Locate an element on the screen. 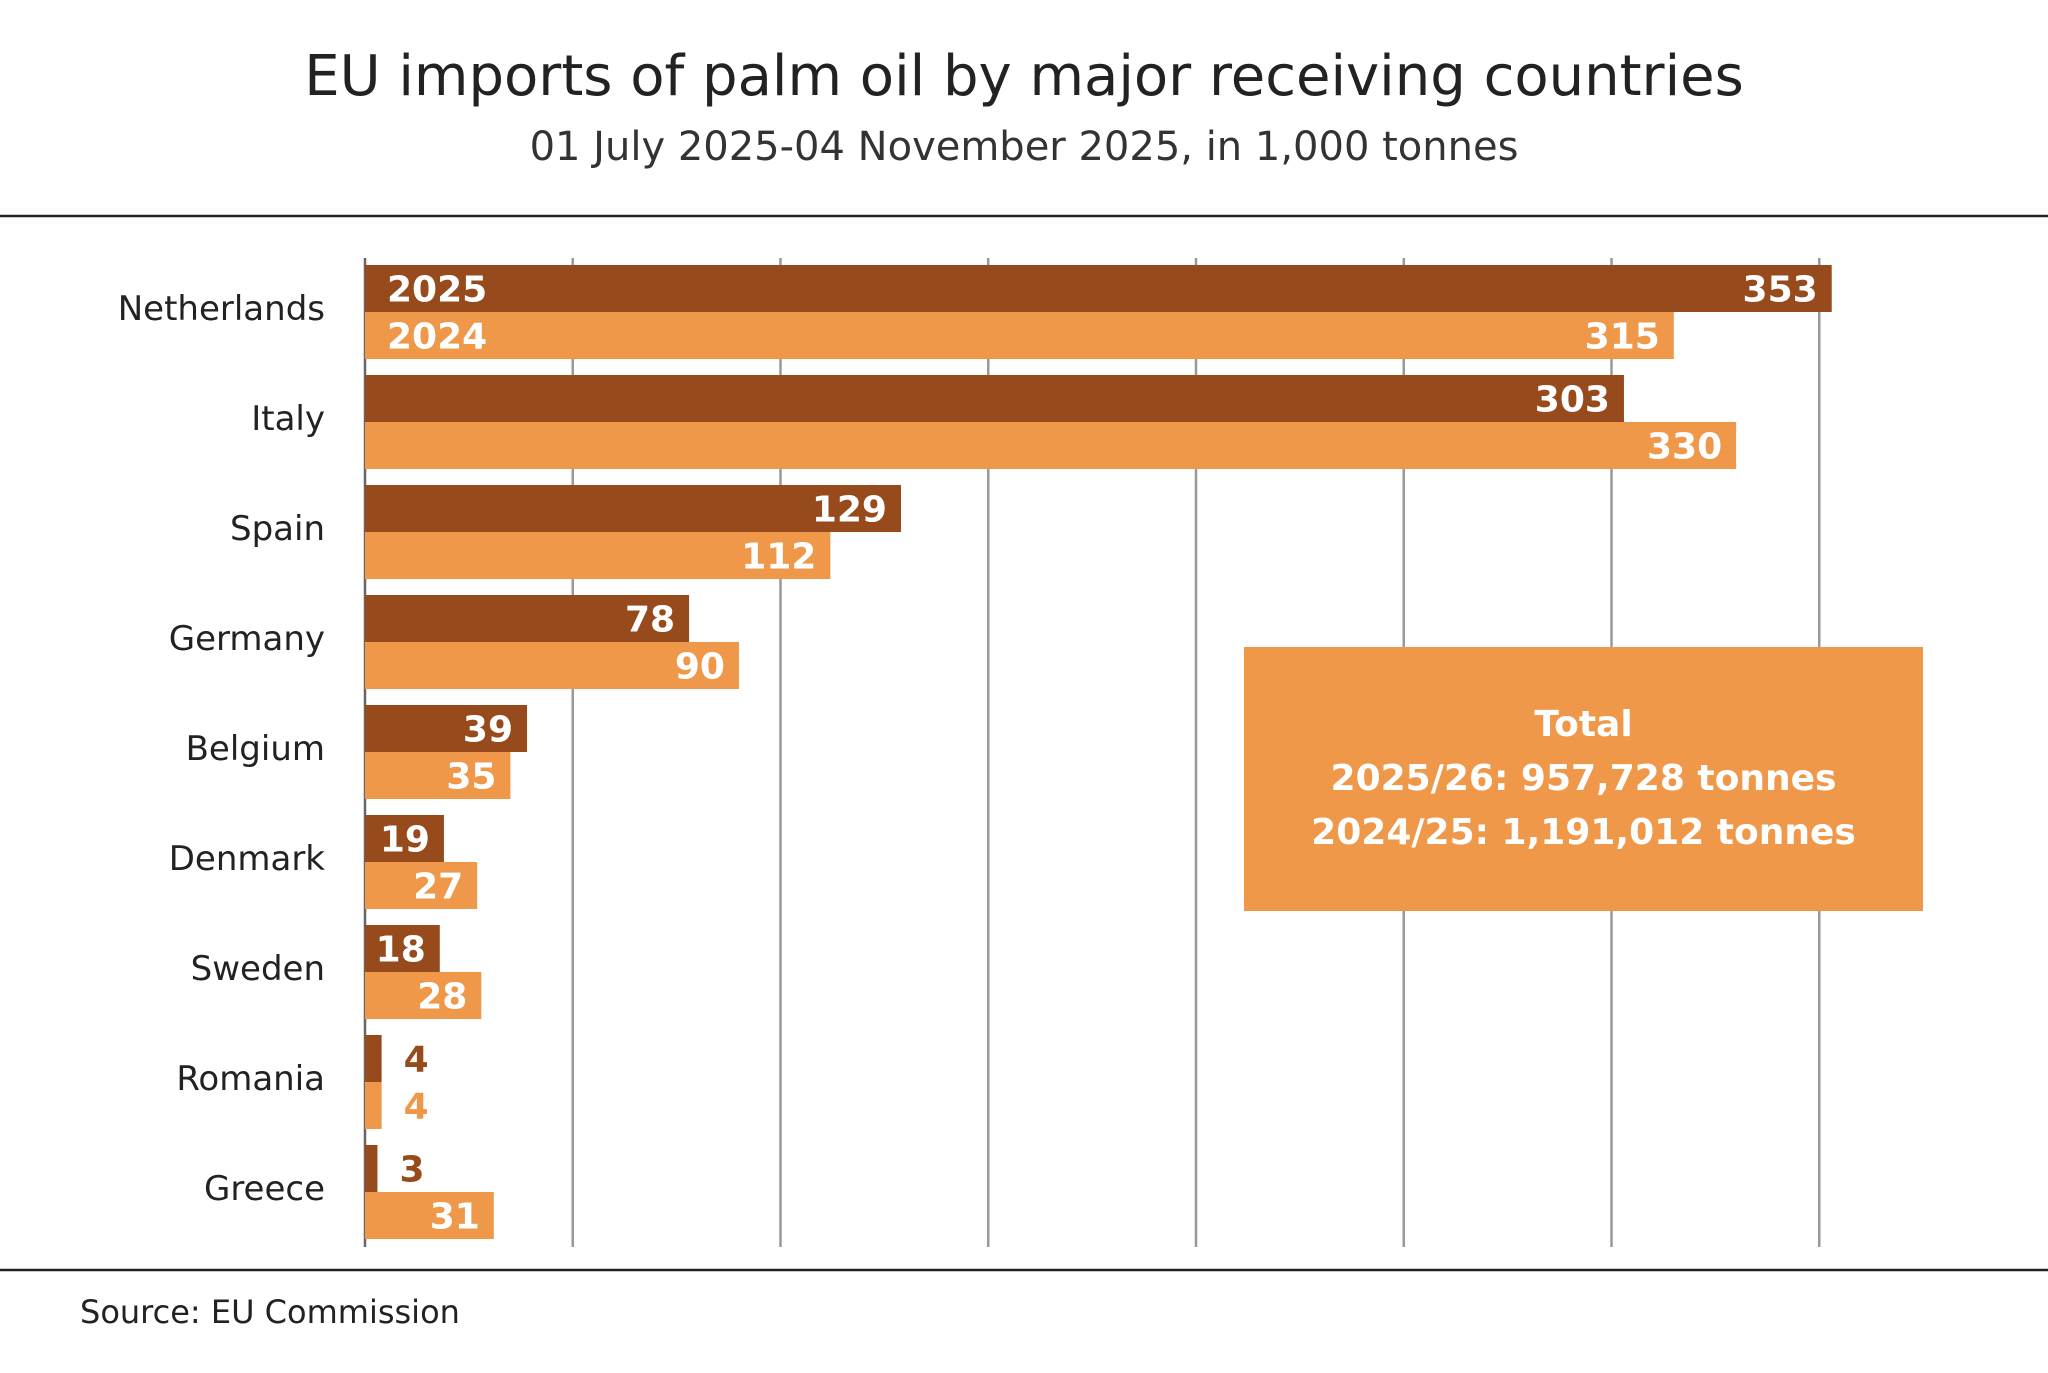  category-label: Italy is located at coordinates (288, 419).